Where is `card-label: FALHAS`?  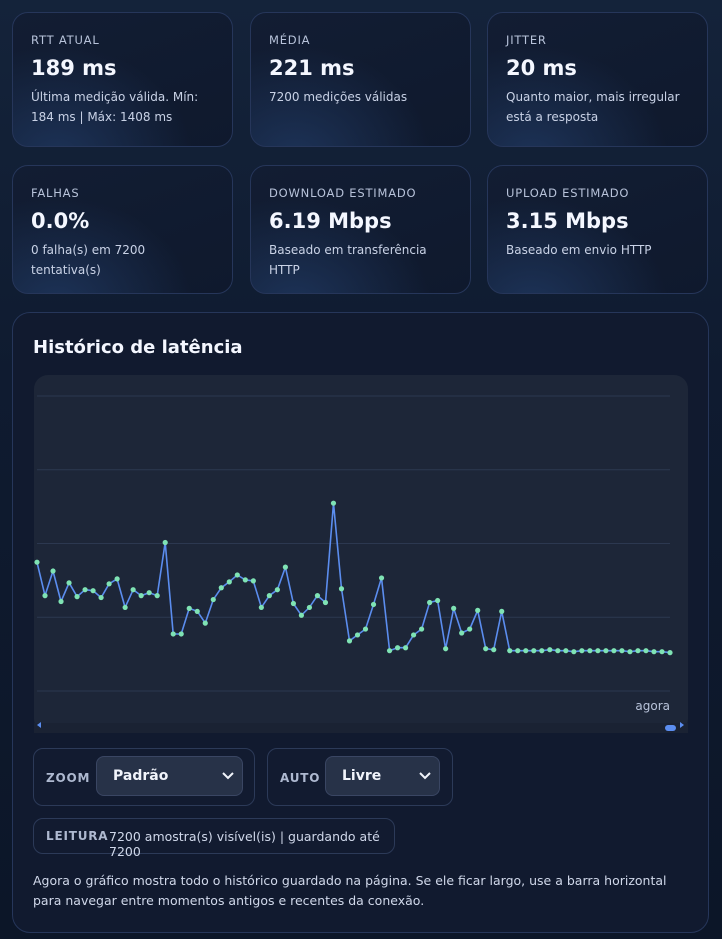 card-label: FALHAS is located at coordinates (55, 193).